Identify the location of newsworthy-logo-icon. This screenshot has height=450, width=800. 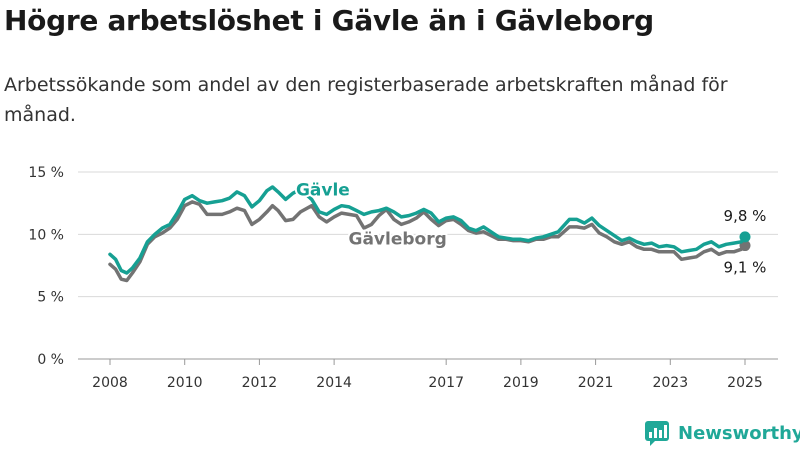
(657, 433).